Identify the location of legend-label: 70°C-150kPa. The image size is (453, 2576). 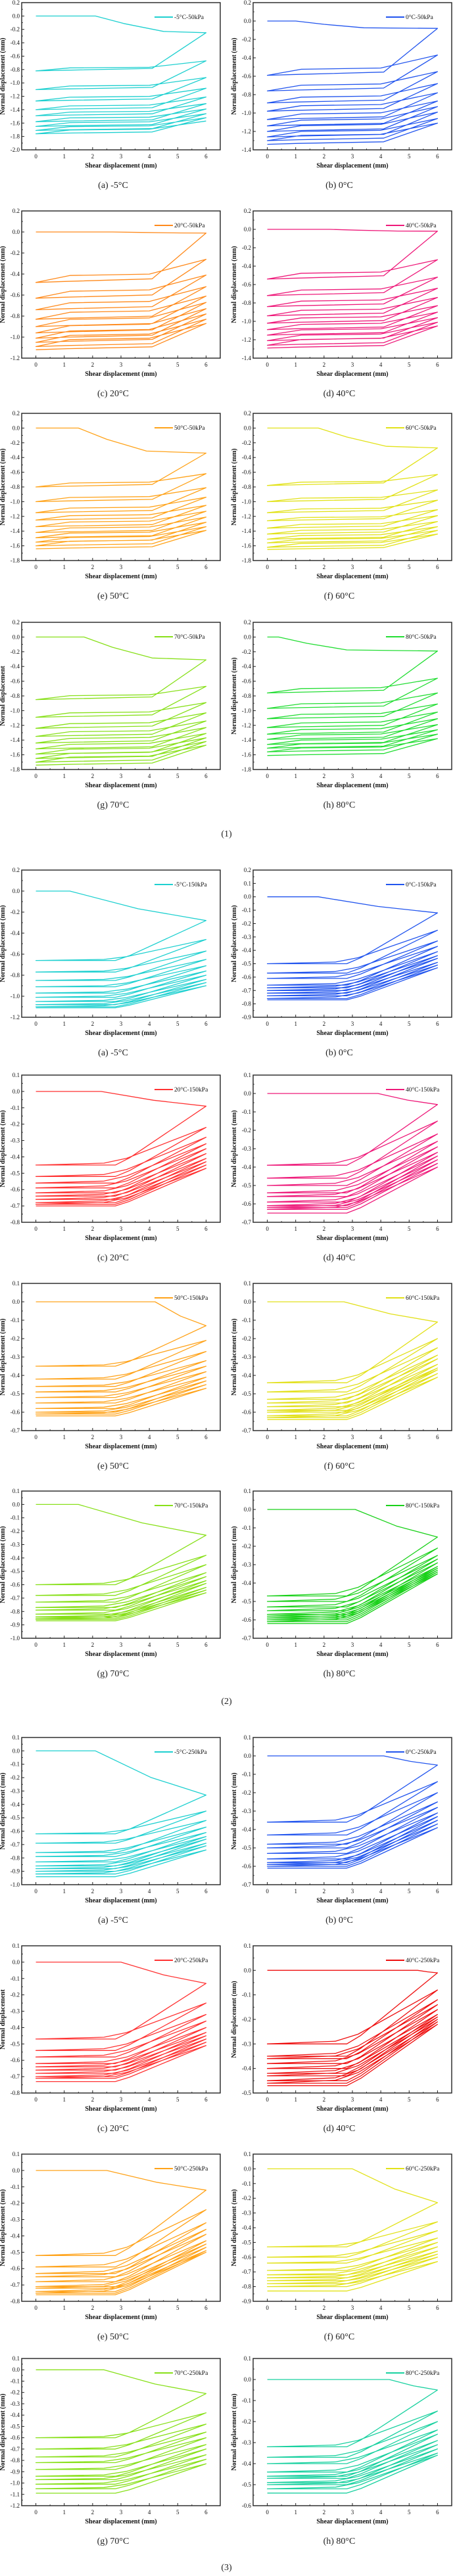
(191, 1506).